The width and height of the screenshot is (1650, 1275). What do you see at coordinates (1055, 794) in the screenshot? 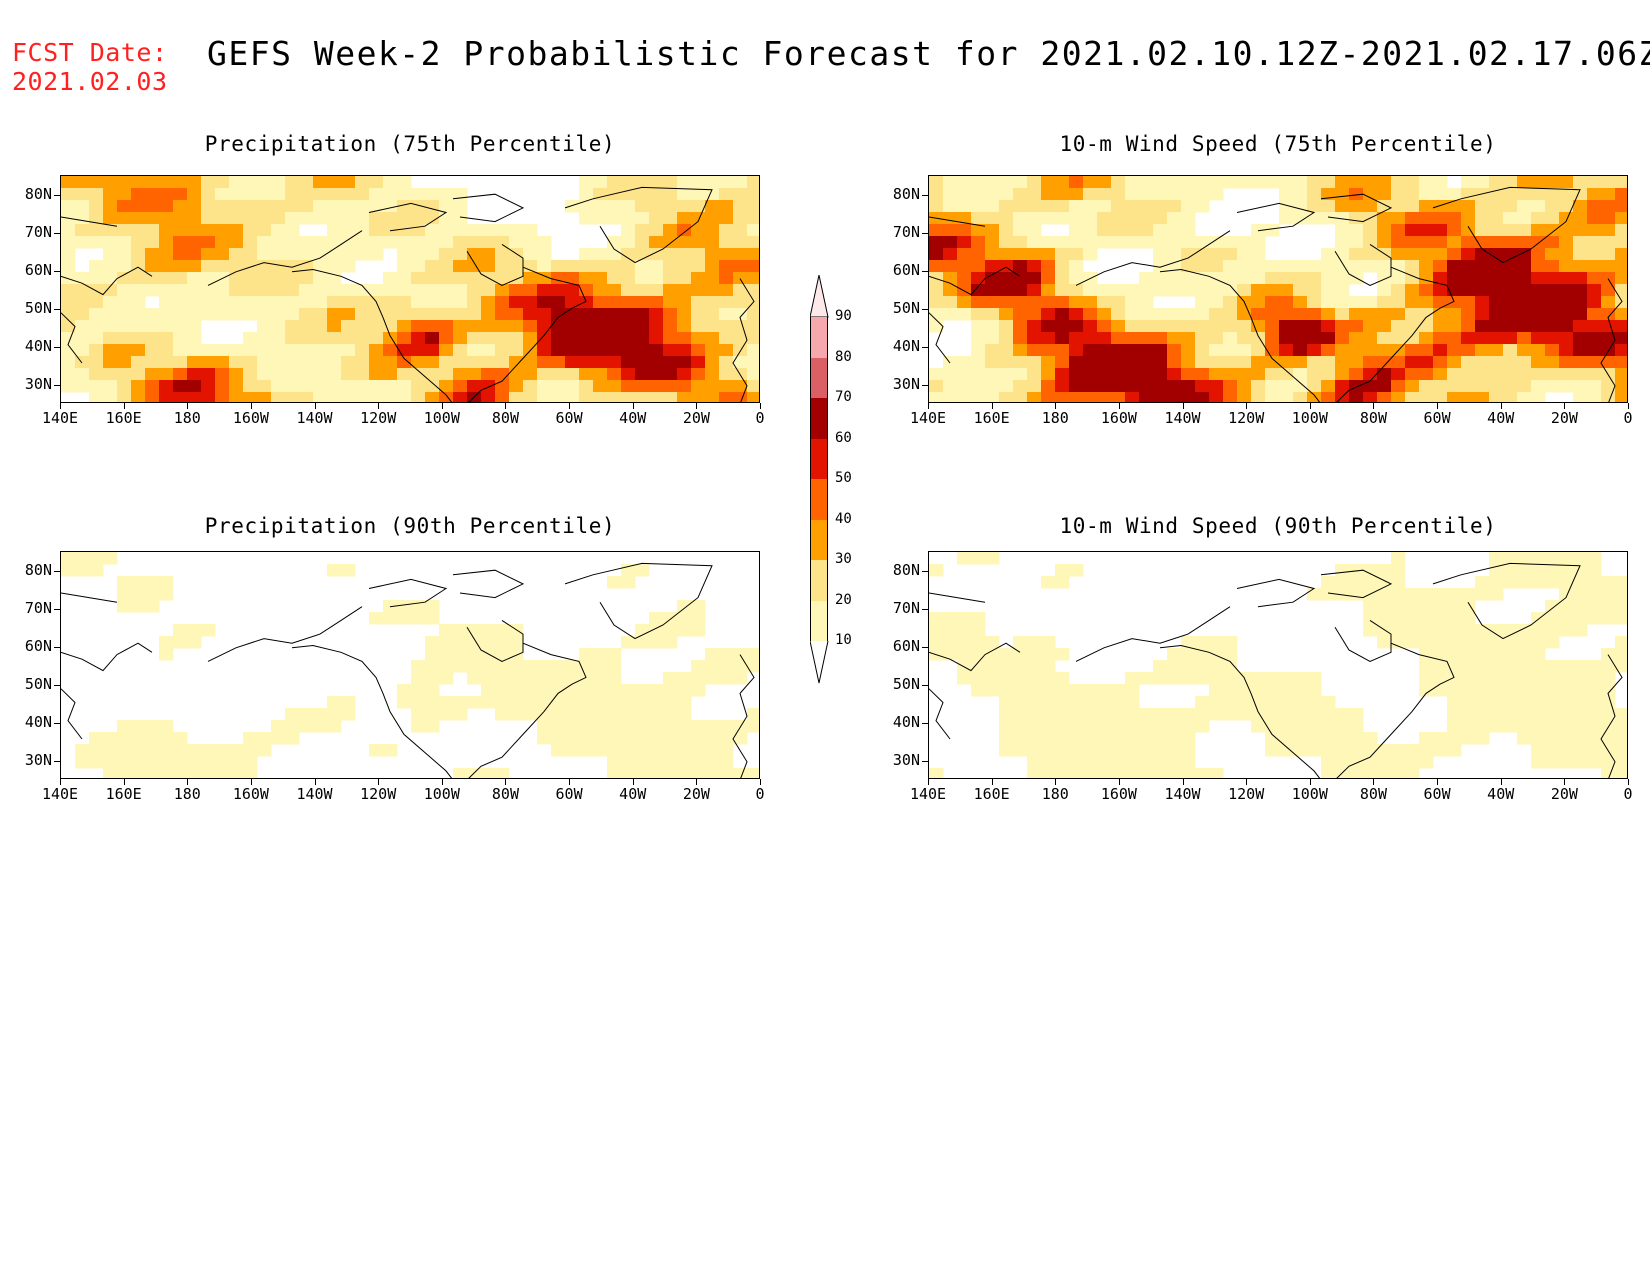
I see `lon-label: 180` at bounding box center [1055, 794].